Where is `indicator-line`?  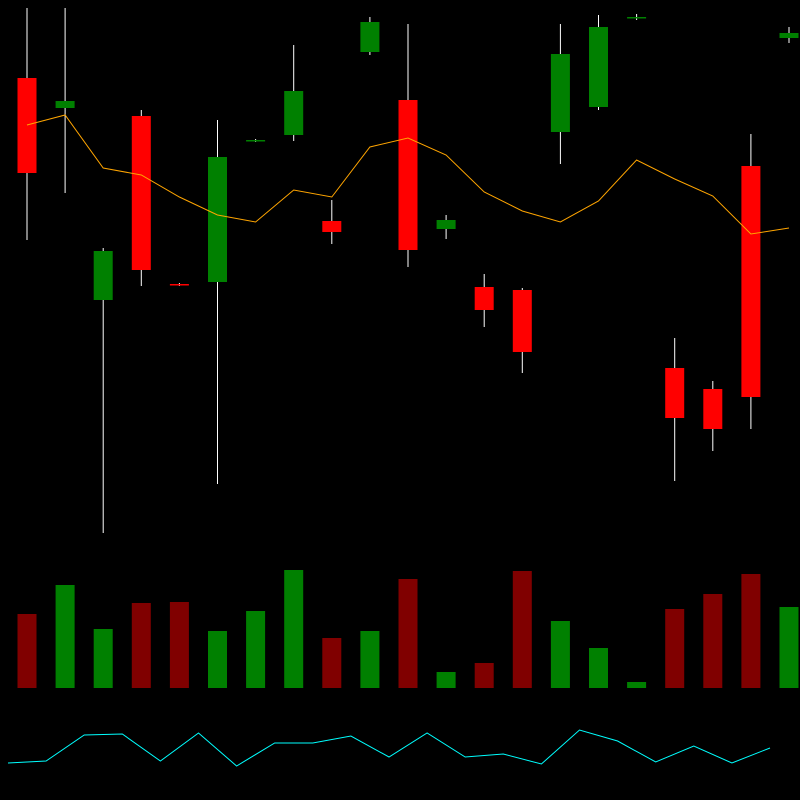 indicator-line is located at coordinates (389, 748).